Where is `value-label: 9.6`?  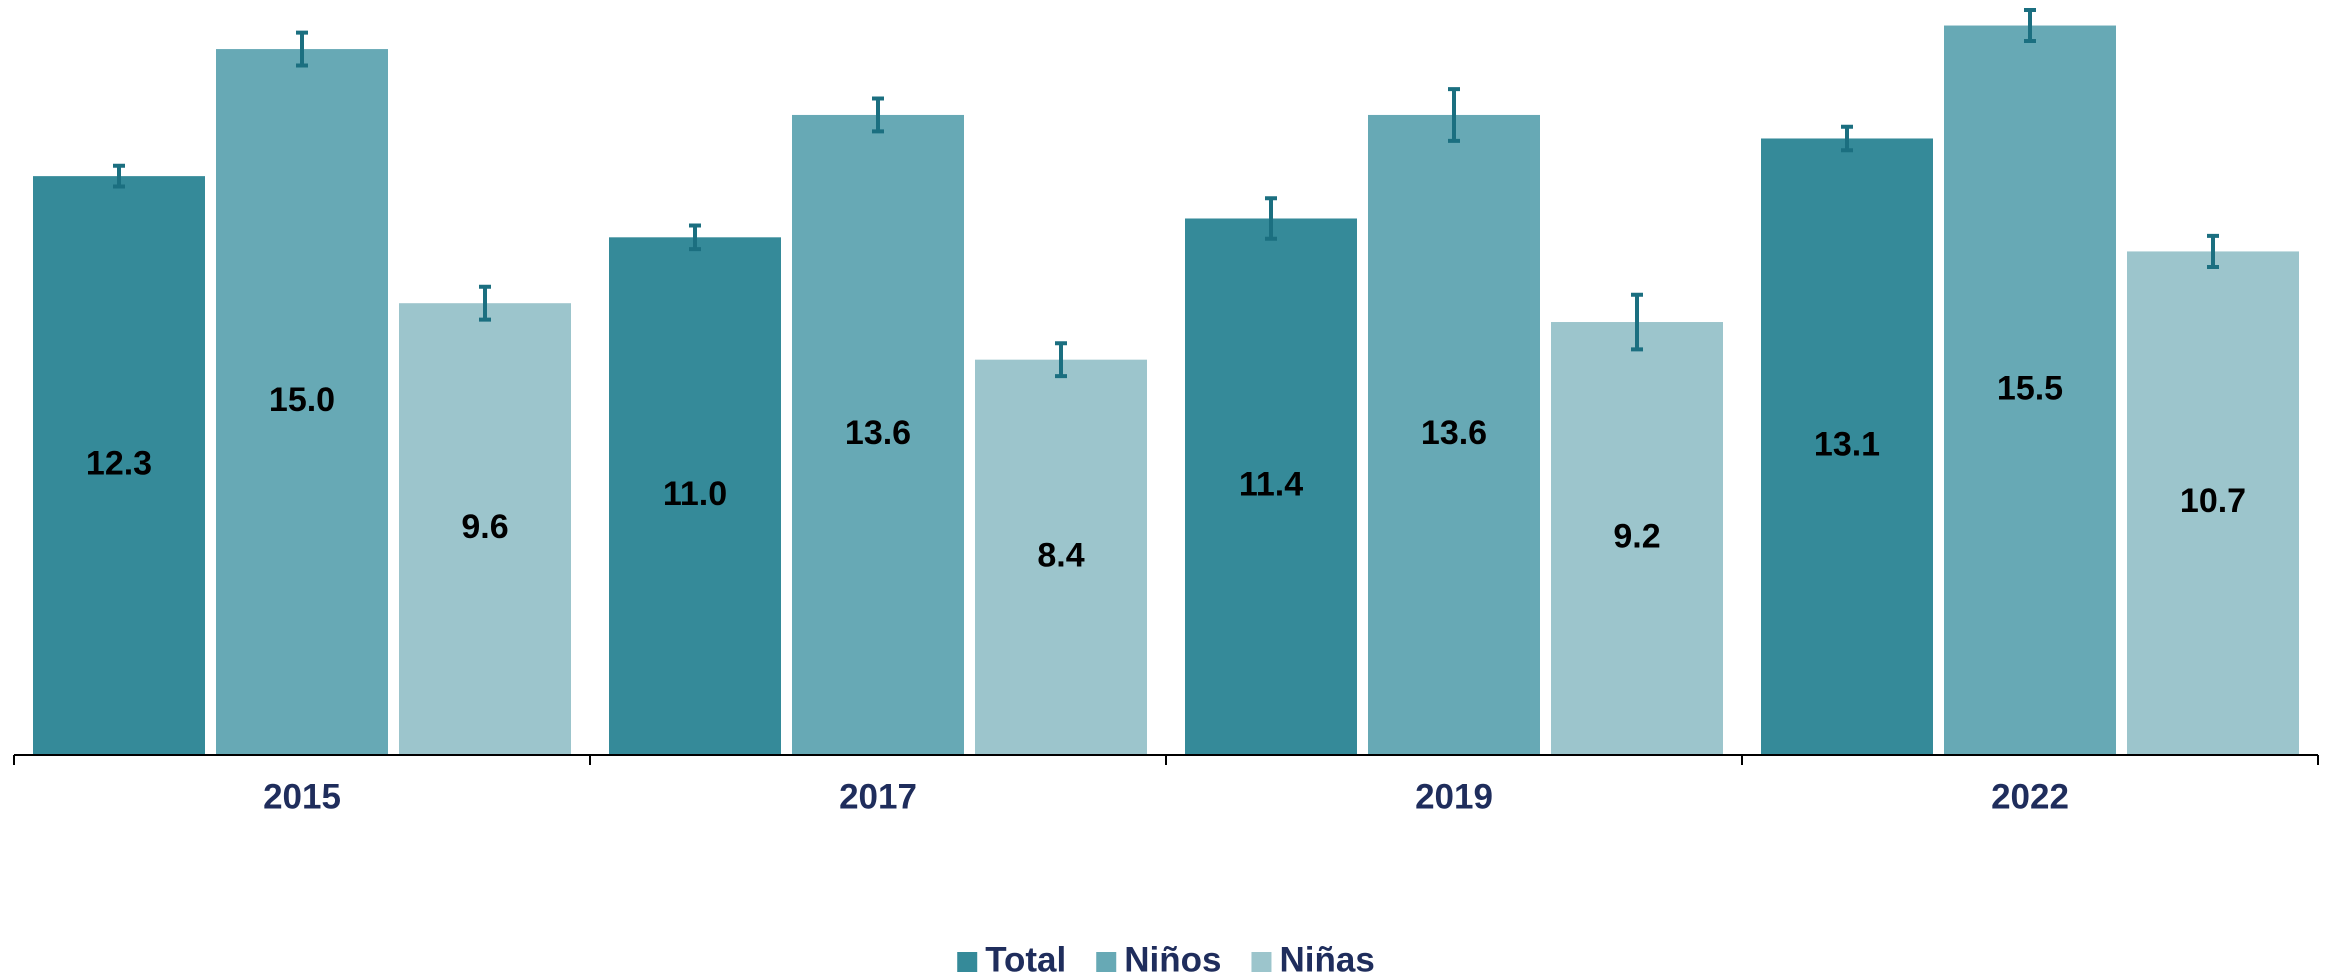 value-label: 9.6 is located at coordinates (484, 527).